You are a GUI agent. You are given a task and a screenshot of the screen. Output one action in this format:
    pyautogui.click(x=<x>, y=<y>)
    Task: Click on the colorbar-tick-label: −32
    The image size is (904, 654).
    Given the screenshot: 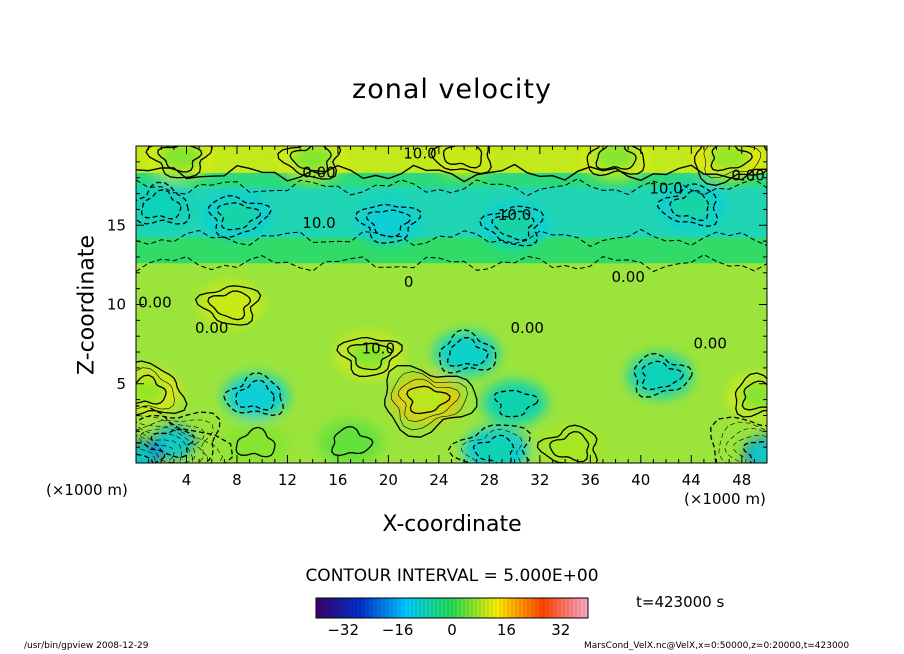 What is the action you would take?
    pyautogui.click(x=343, y=630)
    